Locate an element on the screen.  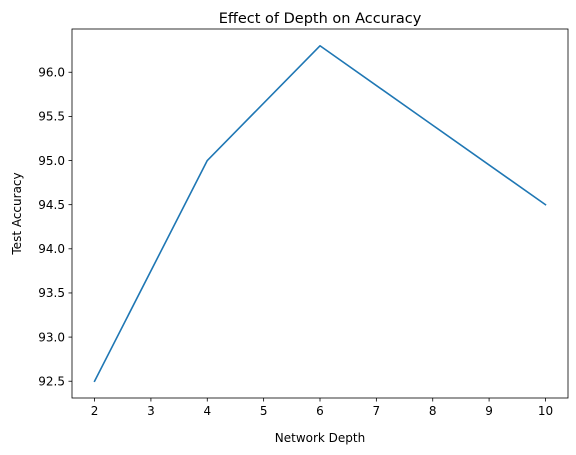
y-tick-label: 93.5 is located at coordinates (51, 293).